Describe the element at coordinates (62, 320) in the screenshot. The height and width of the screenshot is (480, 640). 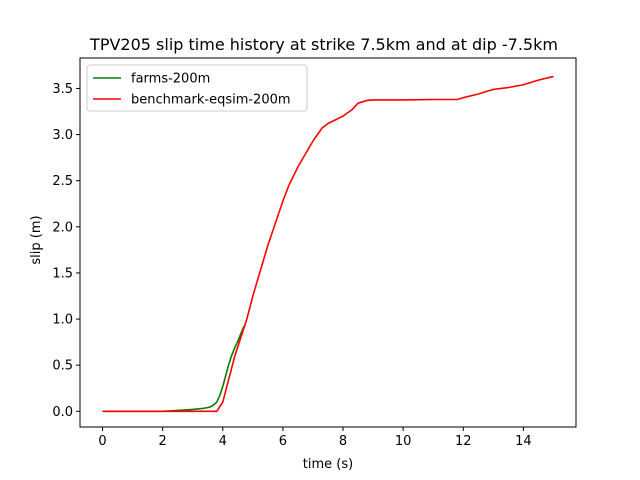
I see `y-tick-label: 1.0` at that location.